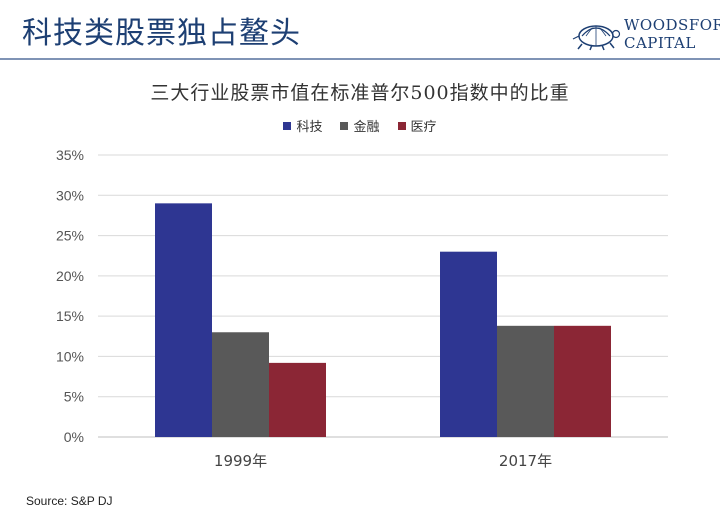 The height and width of the screenshot is (520, 720). Describe the element at coordinates (309, 127) in the screenshot. I see `legend-label-tech: 科技` at that location.